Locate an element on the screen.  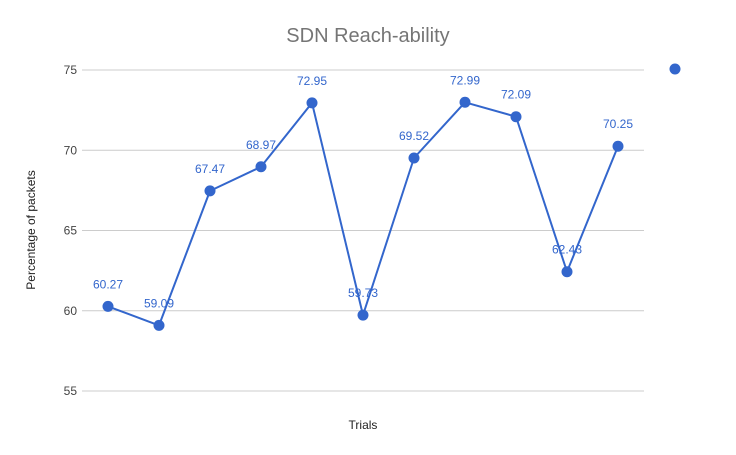
data-label: 62.43 is located at coordinates (567, 250).